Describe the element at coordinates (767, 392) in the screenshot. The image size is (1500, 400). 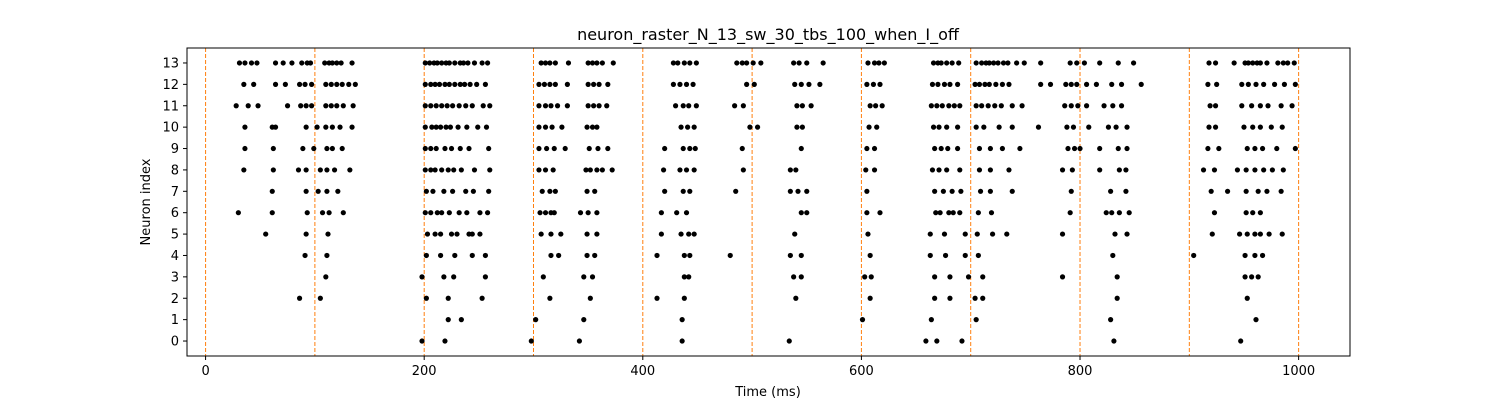
I see `x-axis-label: Time (ms)` at that location.